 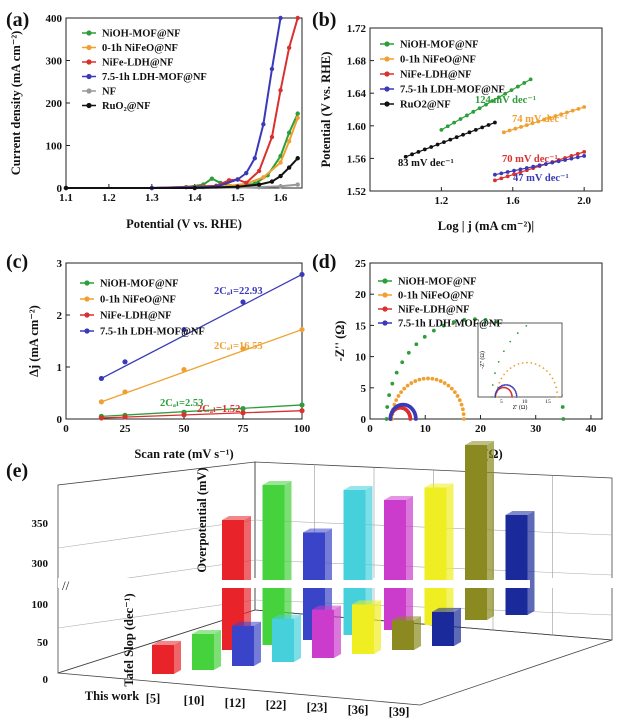 What do you see at coordinates (357, 29) in the screenshot?
I see `panel-b-ytick-label: 1.72` at bounding box center [357, 29].